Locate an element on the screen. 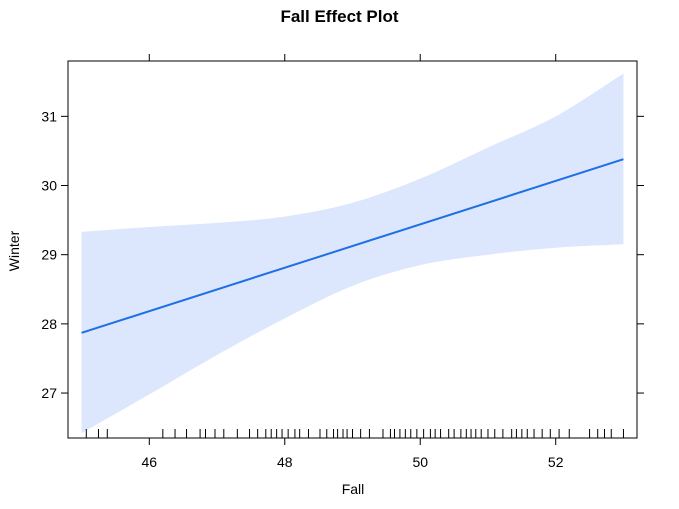  x-tick-label: 50 is located at coordinates (420, 462).